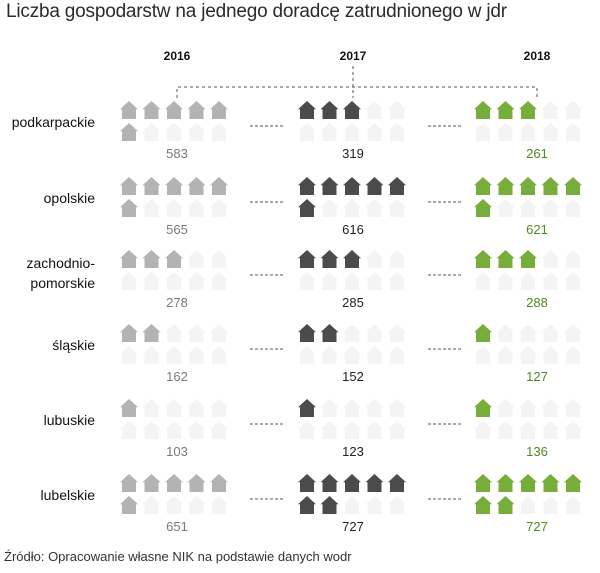 Image resolution: width=600 pixels, height=573 pixels. Describe the element at coordinates (70, 420) in the screenshot. I see `region-label-lubuskie: lubuskie` at that location.